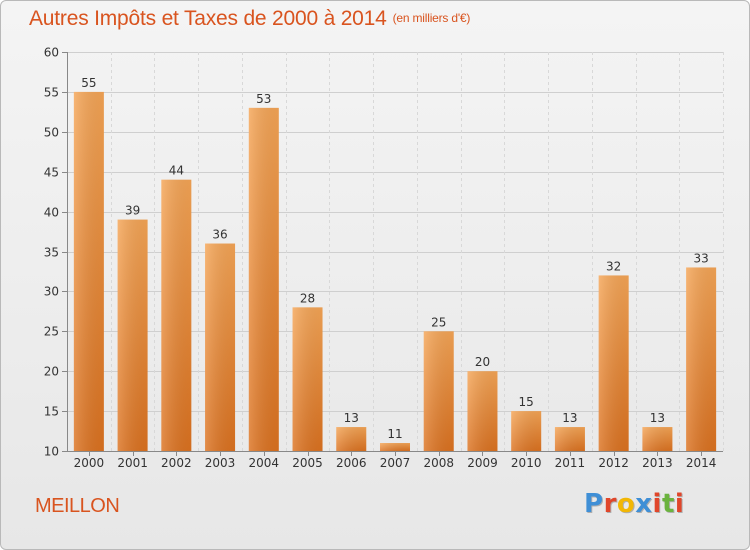 The image size is (750, 550). What do you see at coordinates (482, 362) in the screenshot?
I see `value-label: 20` at bounding box center [482, 362].